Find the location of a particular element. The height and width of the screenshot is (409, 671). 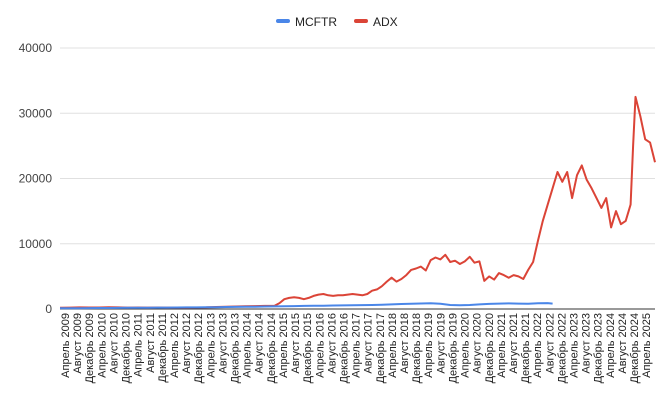

x-tick-label: Декабрь 2011 is located at coordinates (163, 348).